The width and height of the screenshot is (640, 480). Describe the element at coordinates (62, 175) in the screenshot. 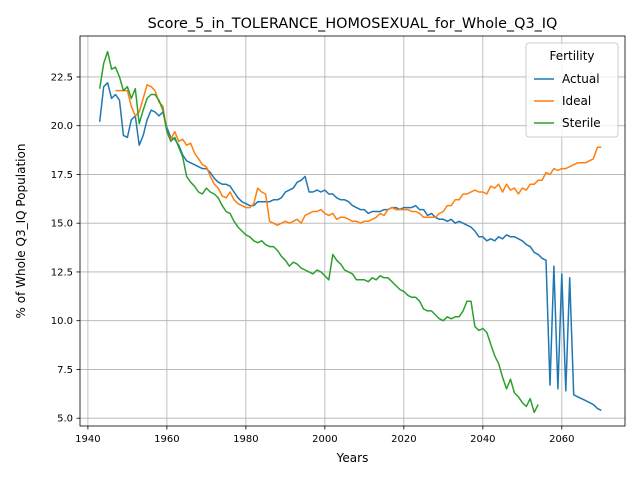

I see `y-tick-label: 17.5` at that location.